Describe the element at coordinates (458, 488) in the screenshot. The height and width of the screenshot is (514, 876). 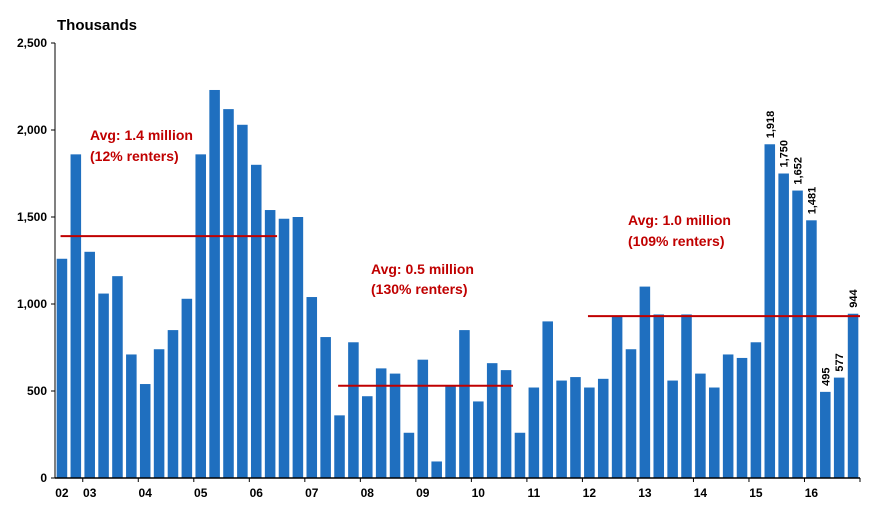
I see `x-axis: 02 03 04 05 06 07 08 09 10 11 12 13 14 15 16` at that location.